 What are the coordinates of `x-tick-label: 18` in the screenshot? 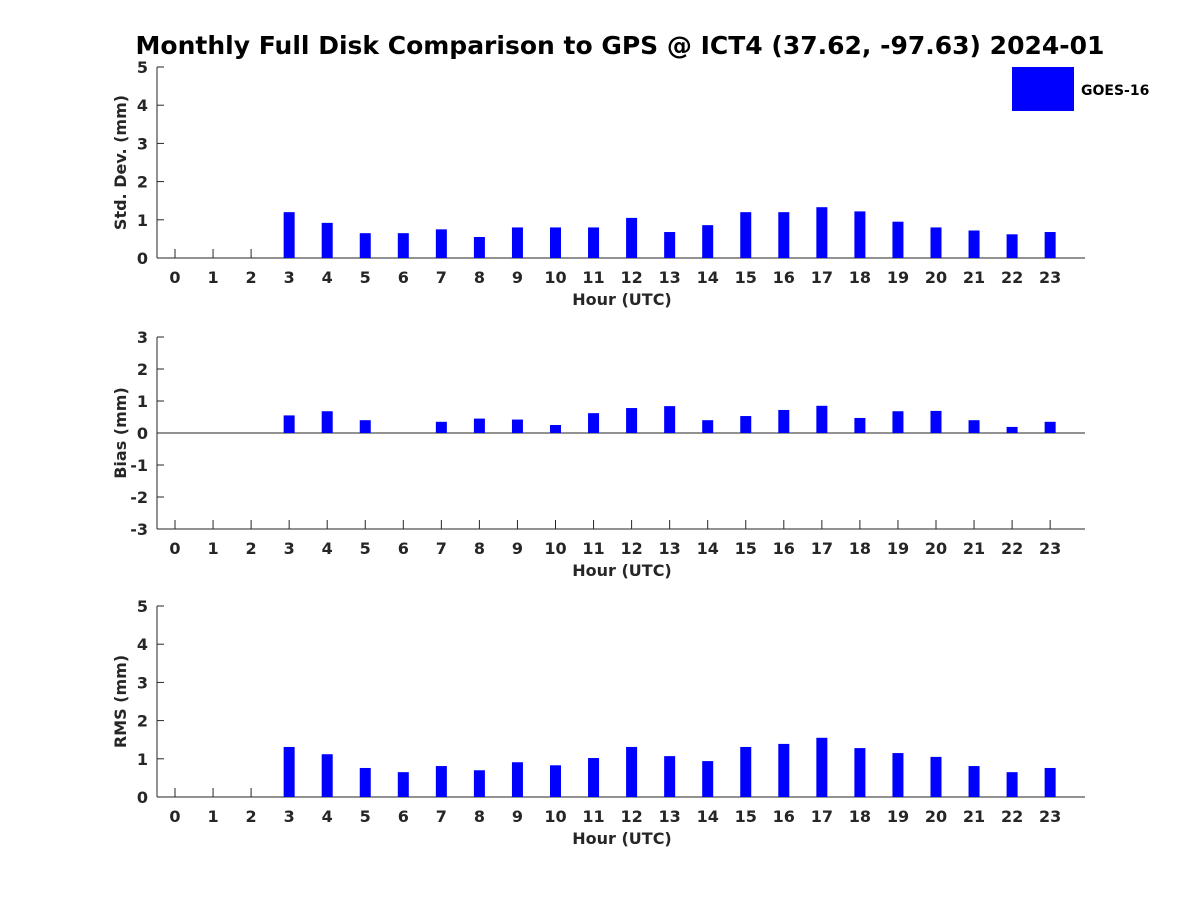 It's located at (860, 548).